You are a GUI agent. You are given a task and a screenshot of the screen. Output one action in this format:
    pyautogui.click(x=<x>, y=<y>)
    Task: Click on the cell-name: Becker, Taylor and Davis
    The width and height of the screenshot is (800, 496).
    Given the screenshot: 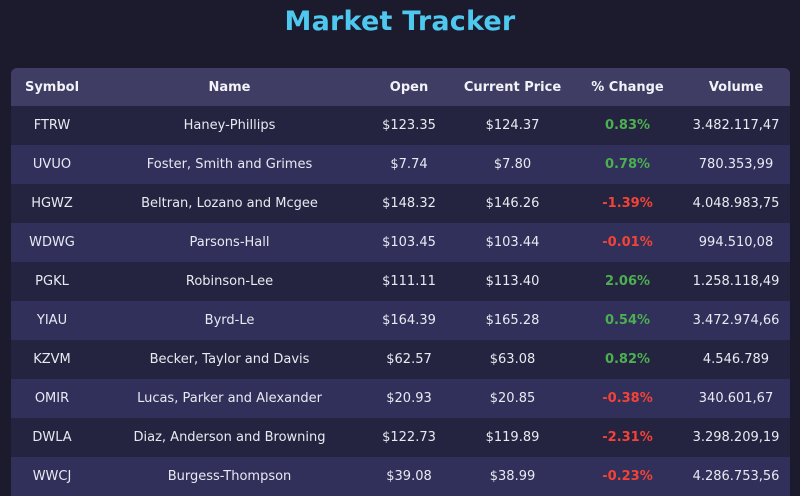 What is the action you would take?
    pyautogui.click(x=229, y=359)
    